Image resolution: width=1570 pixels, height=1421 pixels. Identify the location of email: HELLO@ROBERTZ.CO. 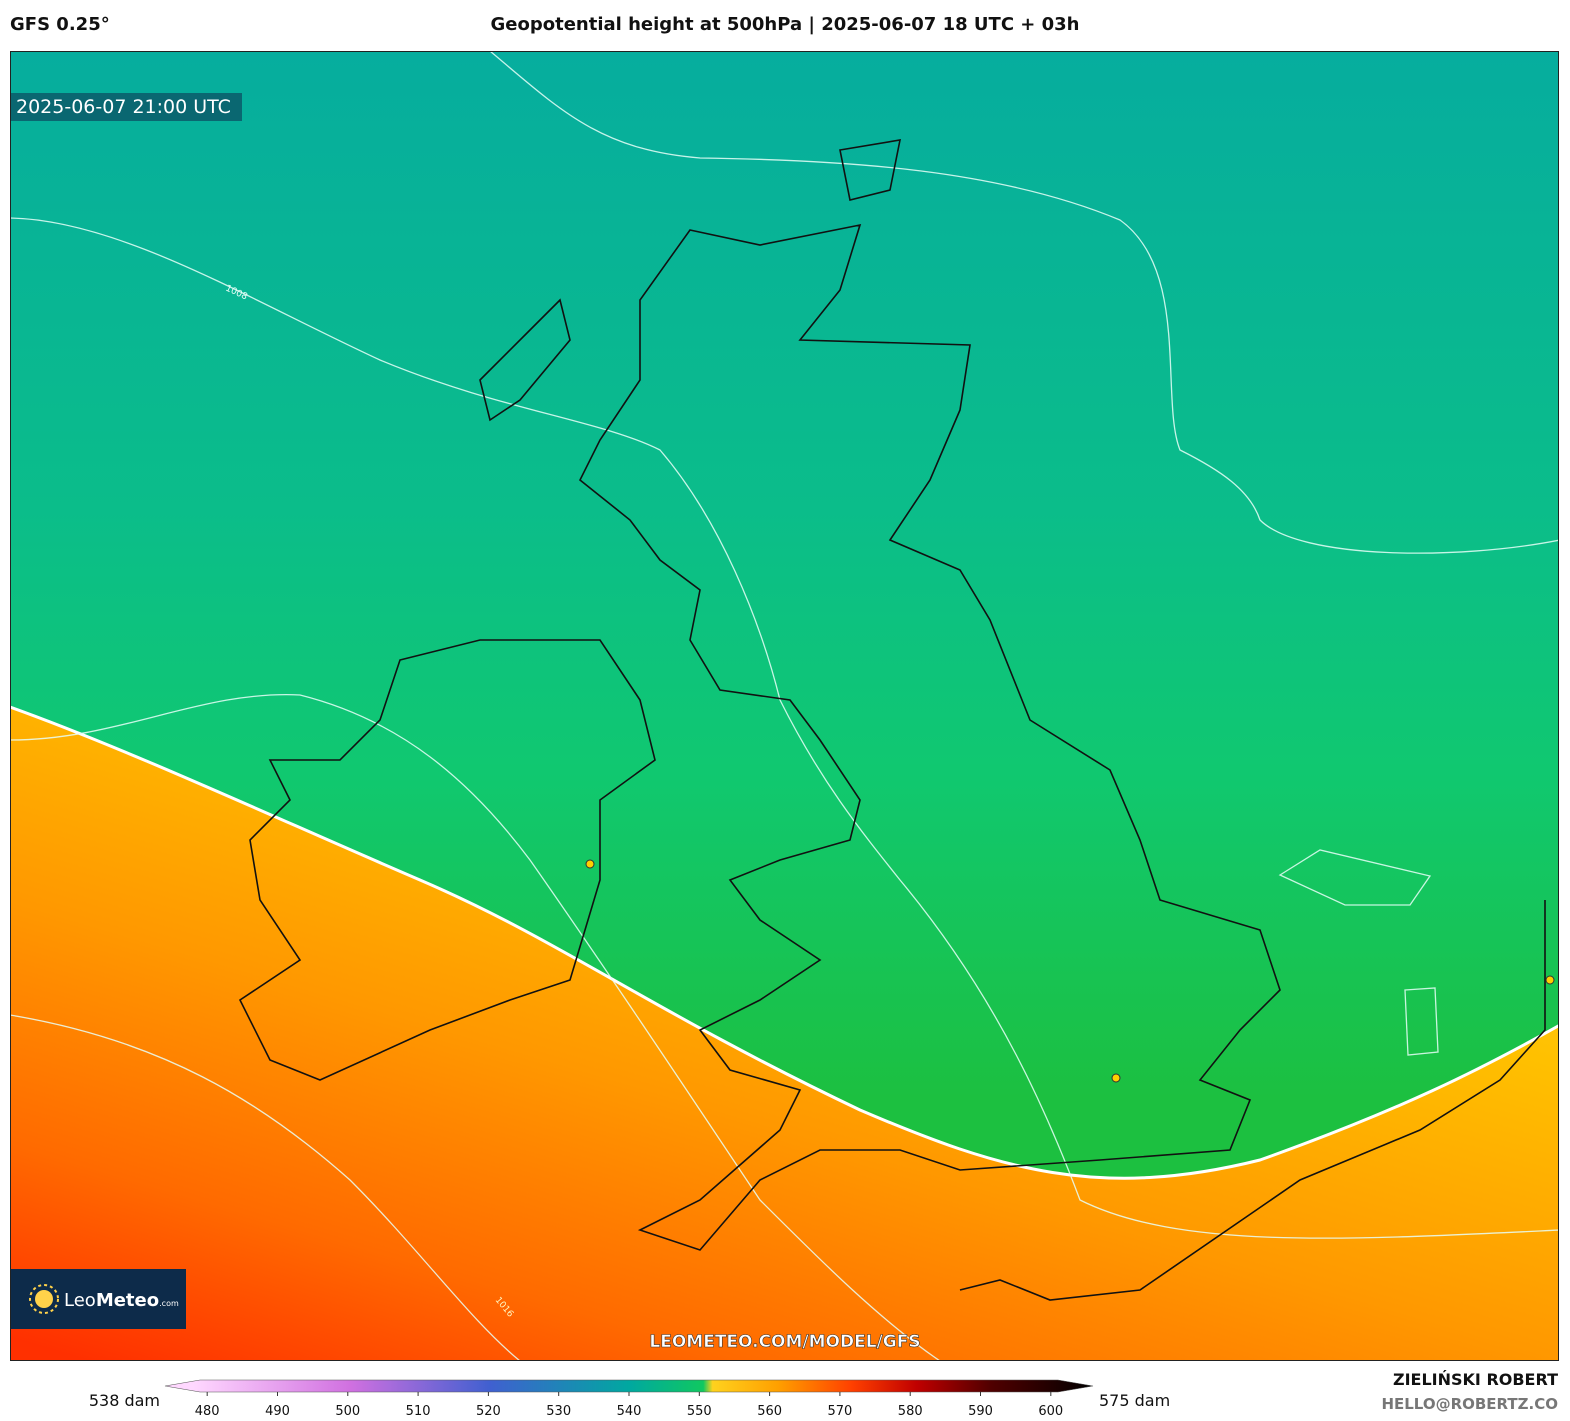
(1469, 1404).